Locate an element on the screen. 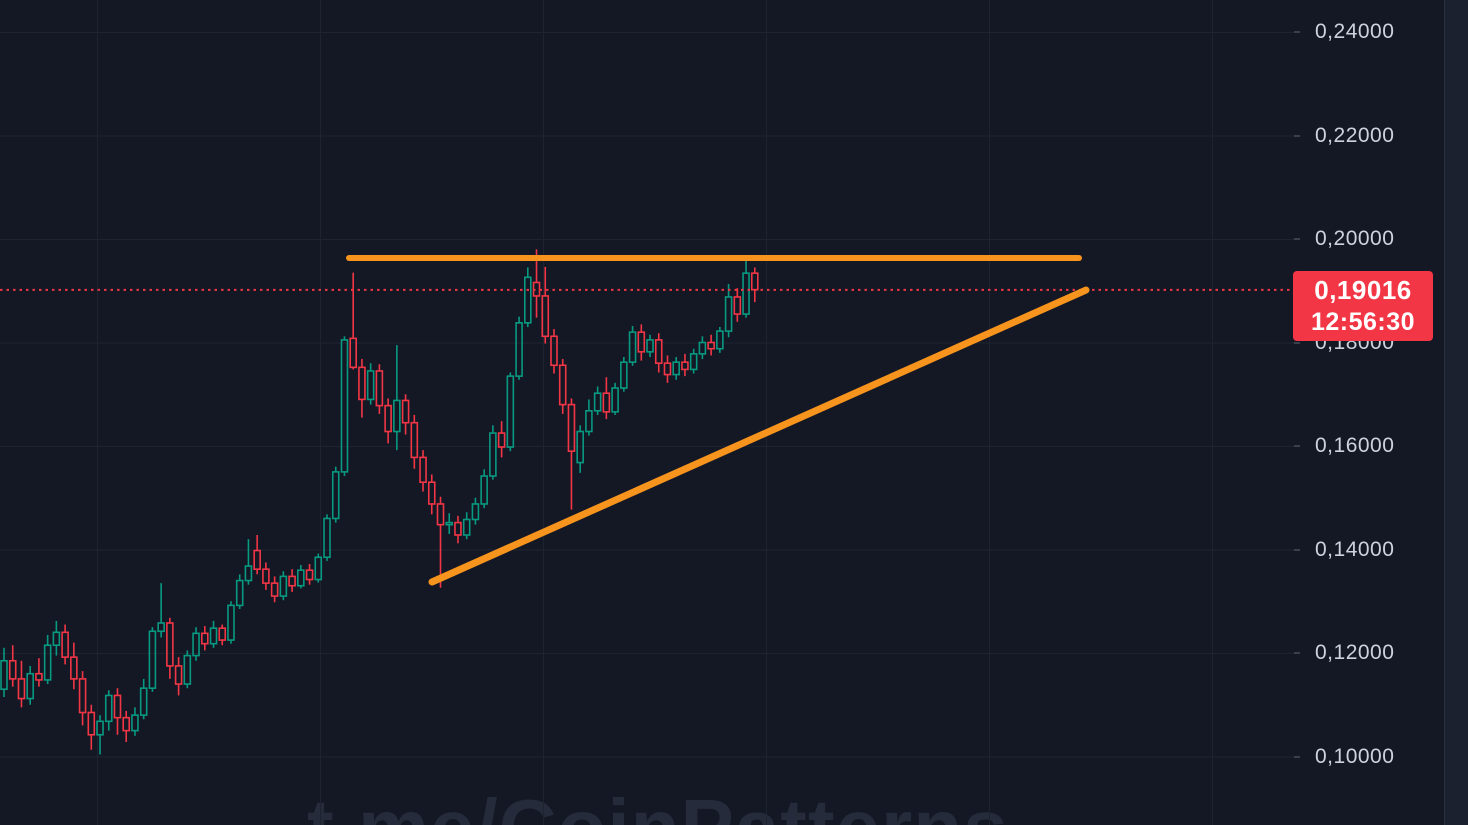  price-axis-label: 0,22000 is located at coordinates (1355, 135).